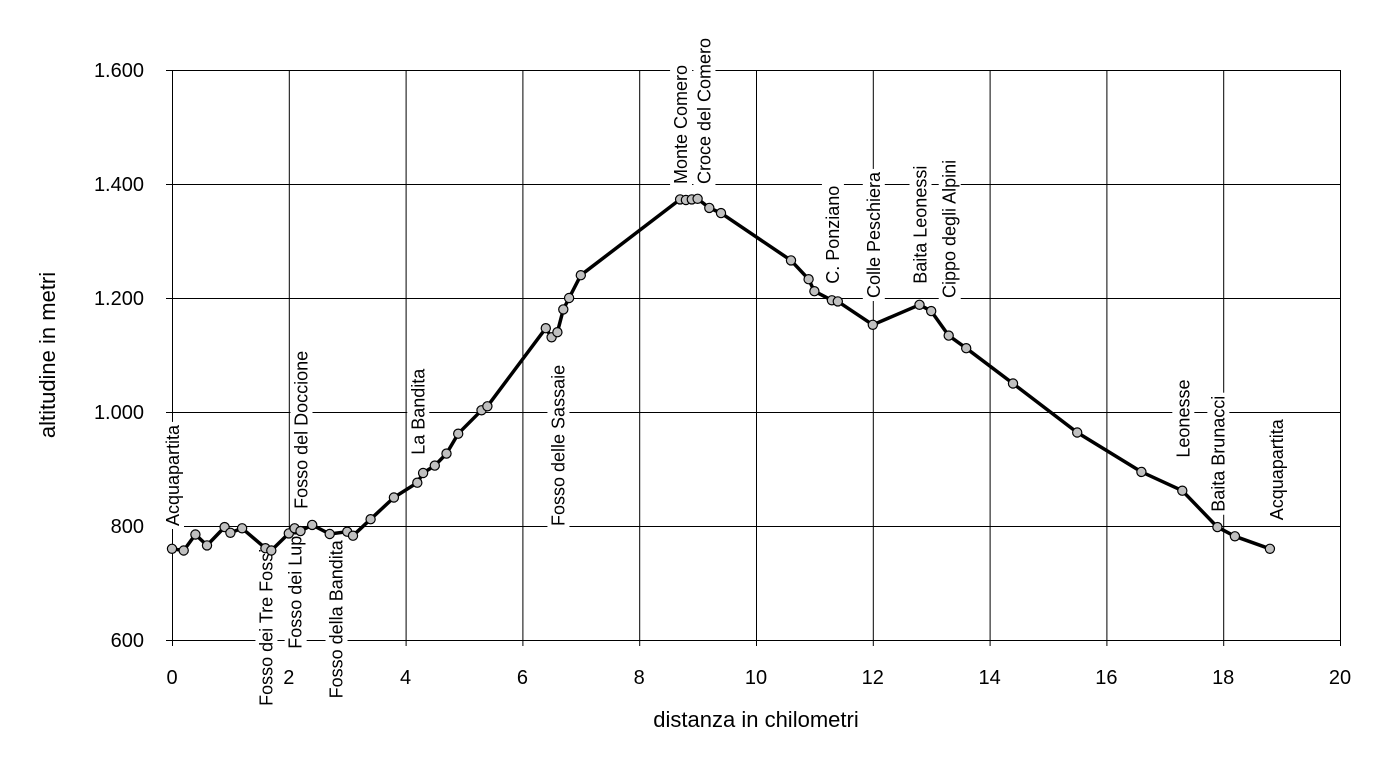 The height and width of the screenshot is (766, 1378). What do you see at coordinates (47, 355) in the screenshot?
I see `y-axis-title: altitudine in metri` at bounding box center [47, 355].